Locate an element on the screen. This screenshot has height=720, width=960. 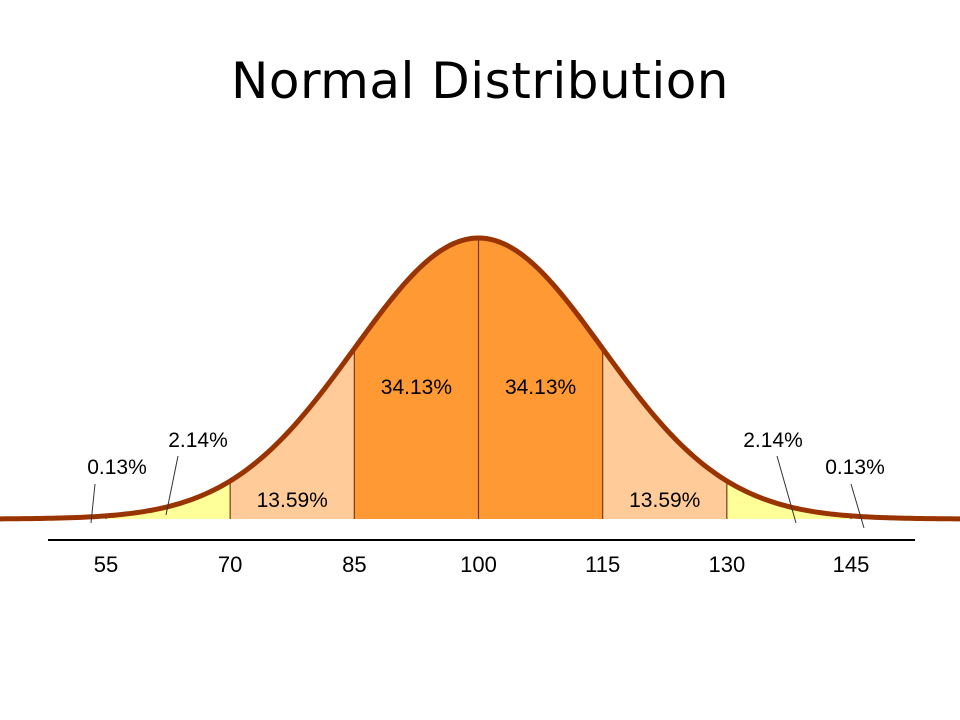
x-tick-label: 130 is located at coordinates (726, 564).